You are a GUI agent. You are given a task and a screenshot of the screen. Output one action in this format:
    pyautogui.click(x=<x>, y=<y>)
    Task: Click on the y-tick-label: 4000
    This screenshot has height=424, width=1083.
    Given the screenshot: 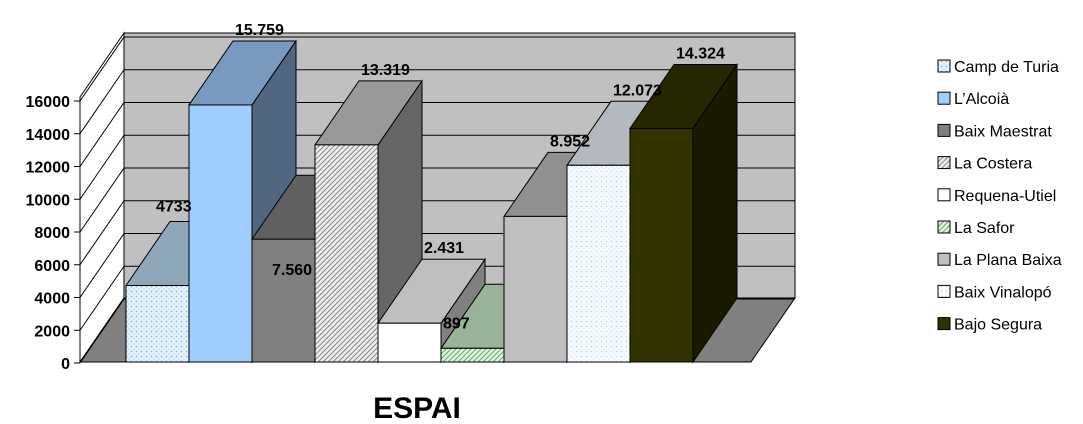 What is the action you would take?
    pyautogui.click(x=52, y=299)
    